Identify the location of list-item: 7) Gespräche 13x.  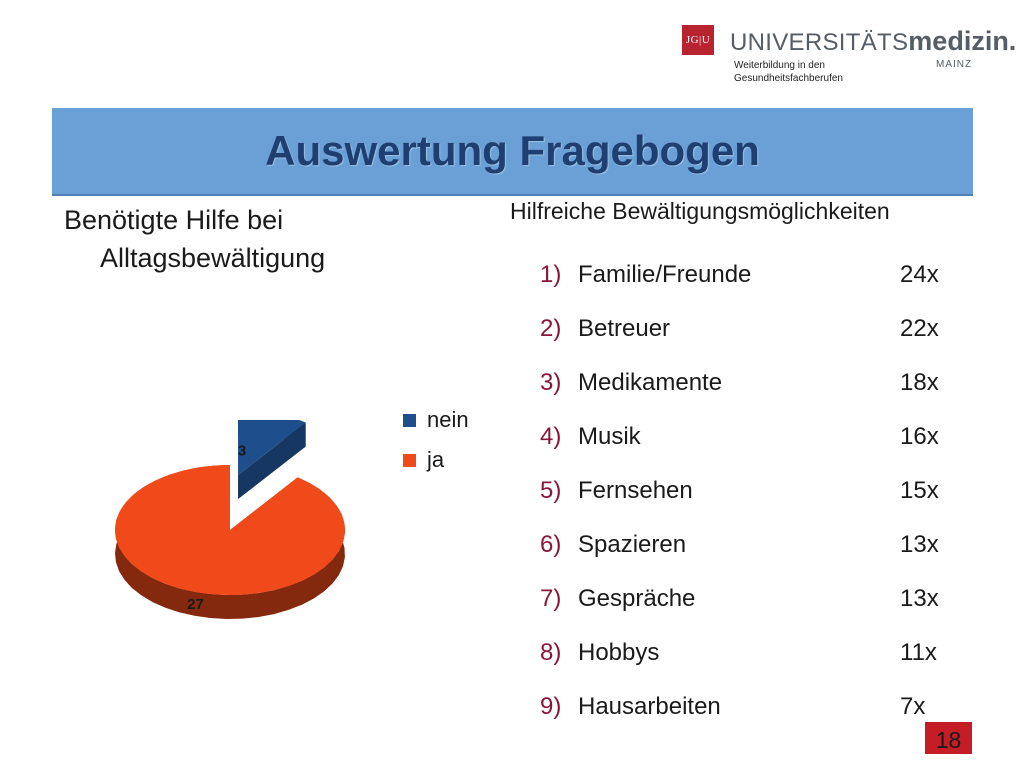
(760, 605).